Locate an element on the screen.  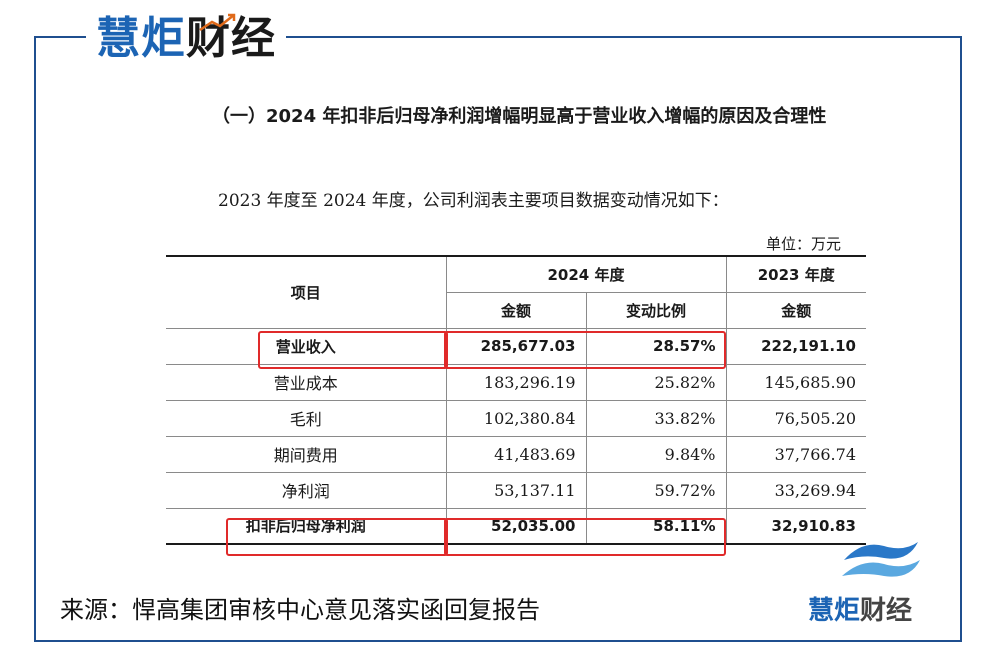
row-amount-2023: 145,685.90 is located at coordinates (795, 382).